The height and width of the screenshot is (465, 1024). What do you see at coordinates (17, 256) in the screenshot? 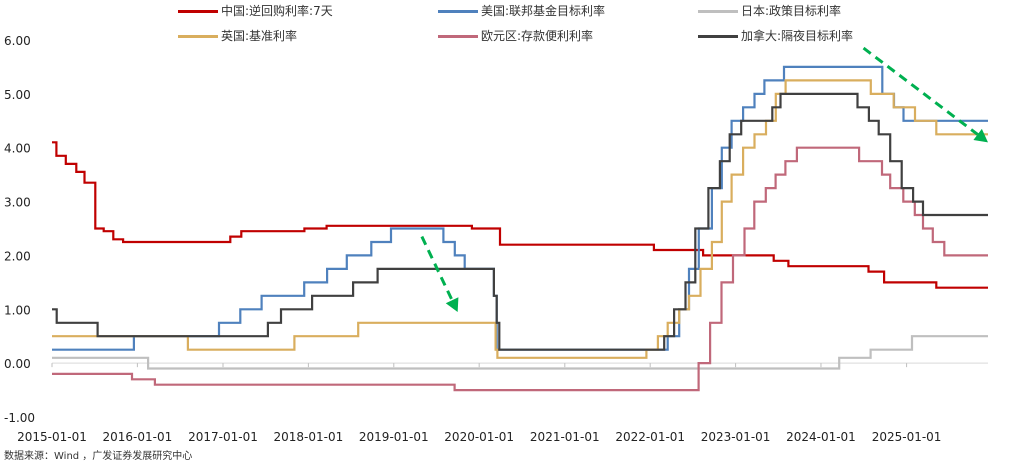
I see `y-tick-label: 2.00` at bounding box center [17, 256].